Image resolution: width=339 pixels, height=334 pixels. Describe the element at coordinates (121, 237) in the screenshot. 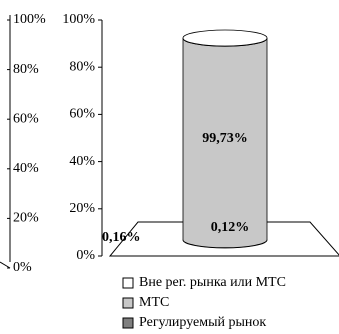

I see `data-label: 0,16%` at that location.